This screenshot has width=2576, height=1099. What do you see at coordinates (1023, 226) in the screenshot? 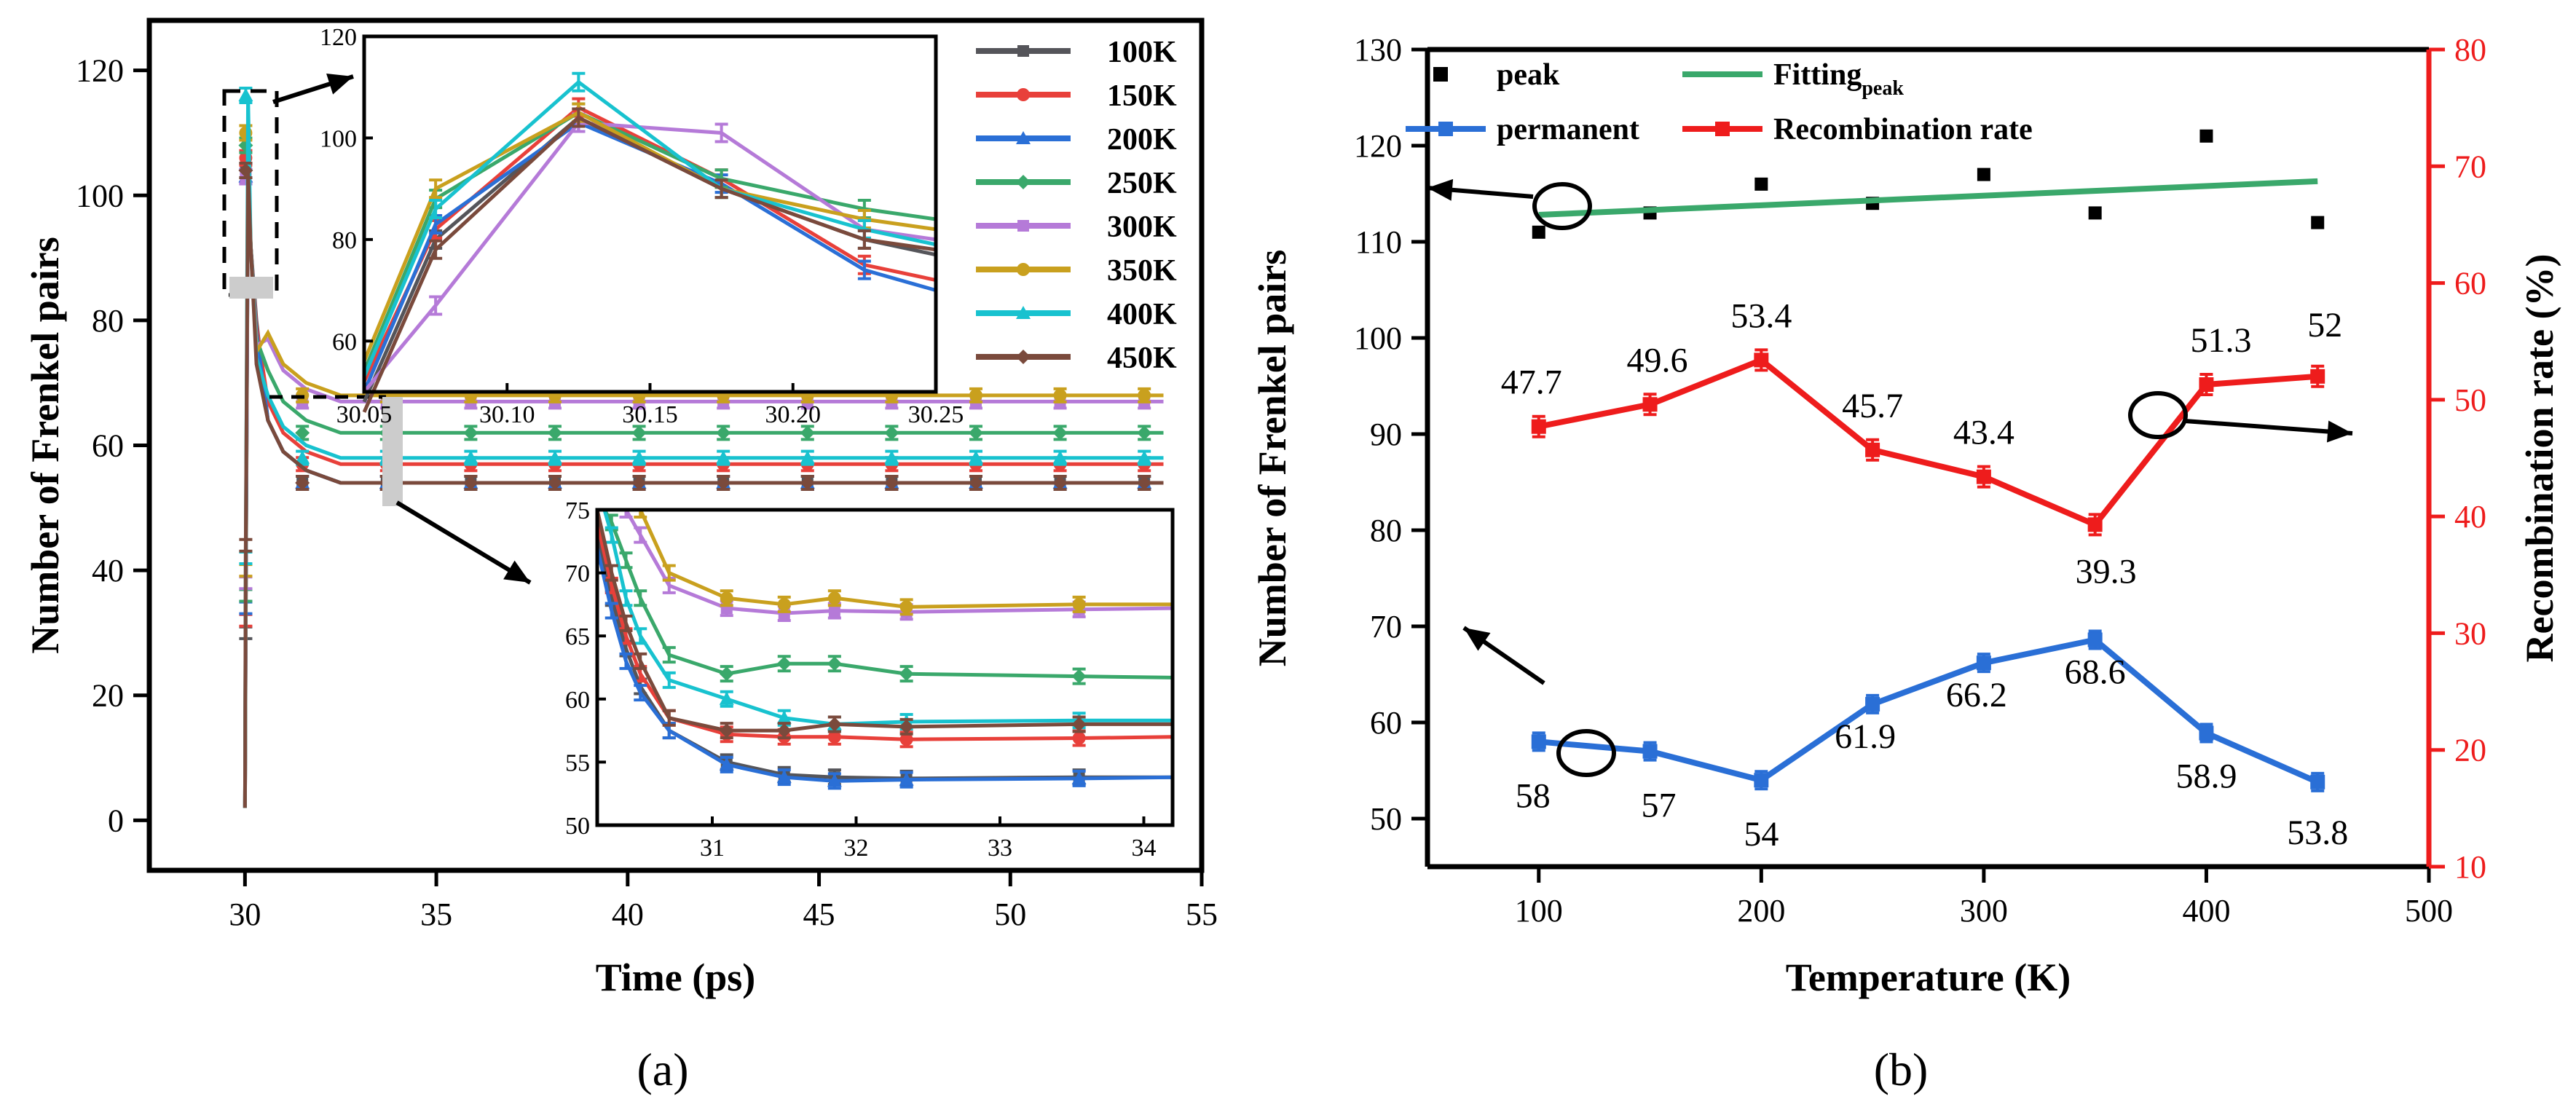
I see `legend-marker-300K` at bounding box center [1023, 226].